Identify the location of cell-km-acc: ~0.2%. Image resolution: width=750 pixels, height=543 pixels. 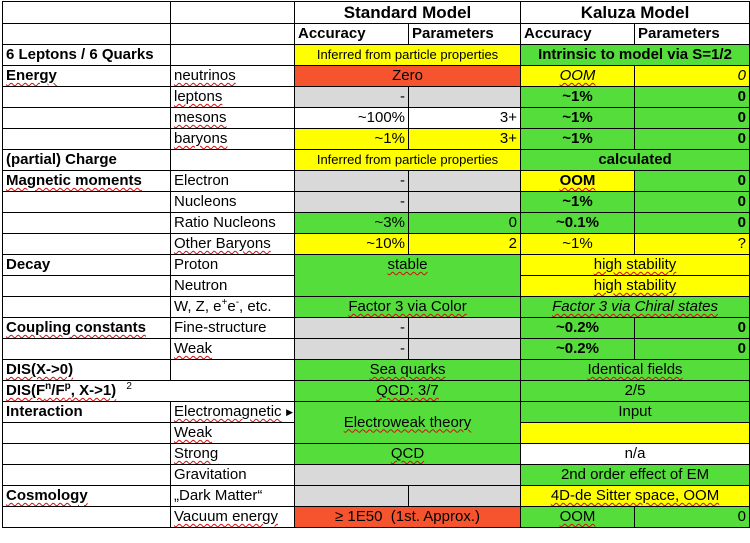
(578, 349).